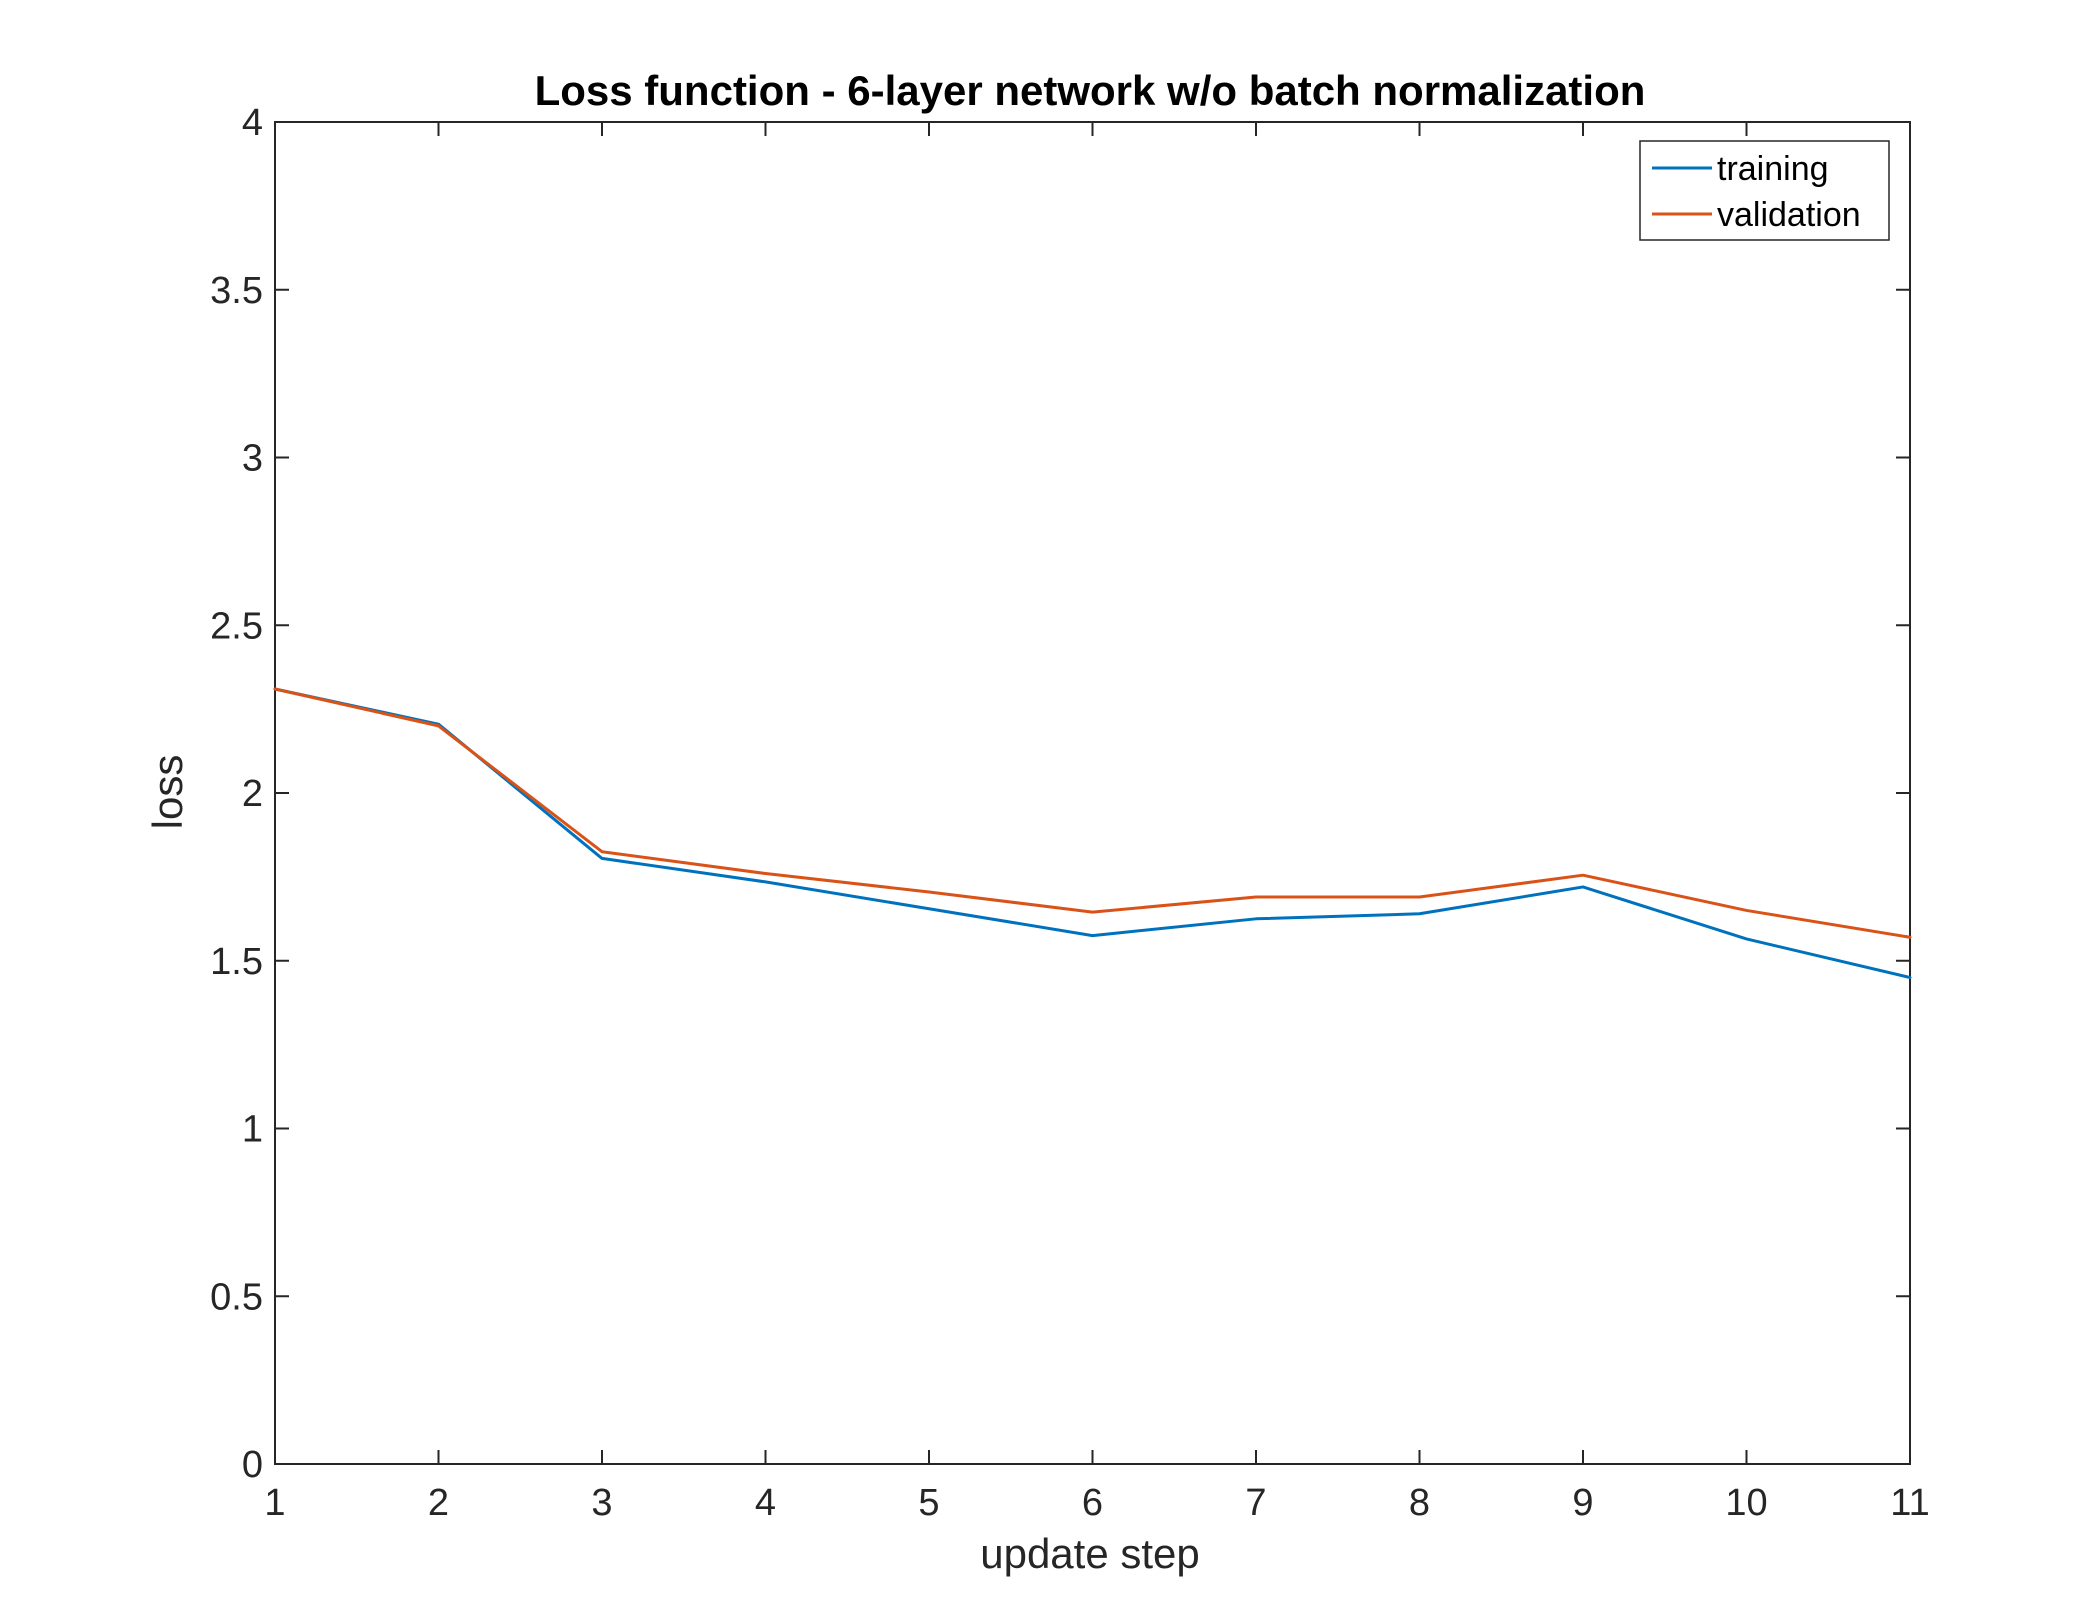 The height and width of the screenshot is (1623, 2083). I want to click on x-tick-label: 1, so click(274, 1503).